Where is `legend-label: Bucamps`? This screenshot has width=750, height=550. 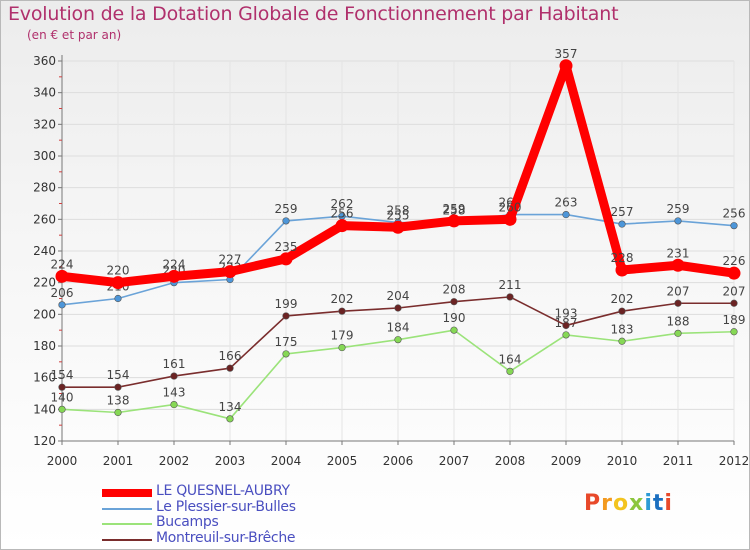
legend-label: Bucamps is located at coordinates (187, 522).